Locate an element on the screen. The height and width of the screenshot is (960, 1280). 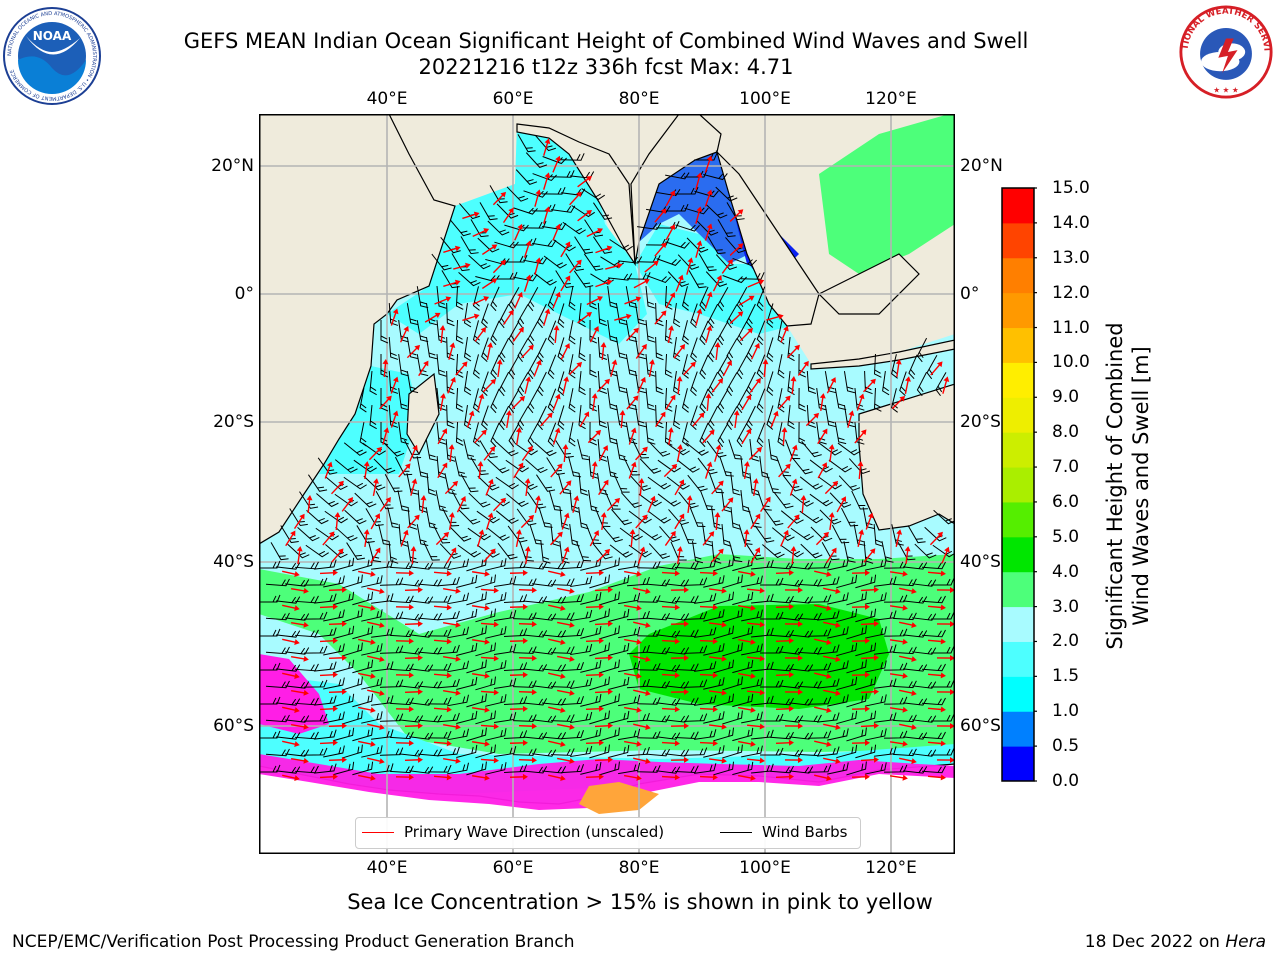
legend-black-line is located at coordinates (736, 832).